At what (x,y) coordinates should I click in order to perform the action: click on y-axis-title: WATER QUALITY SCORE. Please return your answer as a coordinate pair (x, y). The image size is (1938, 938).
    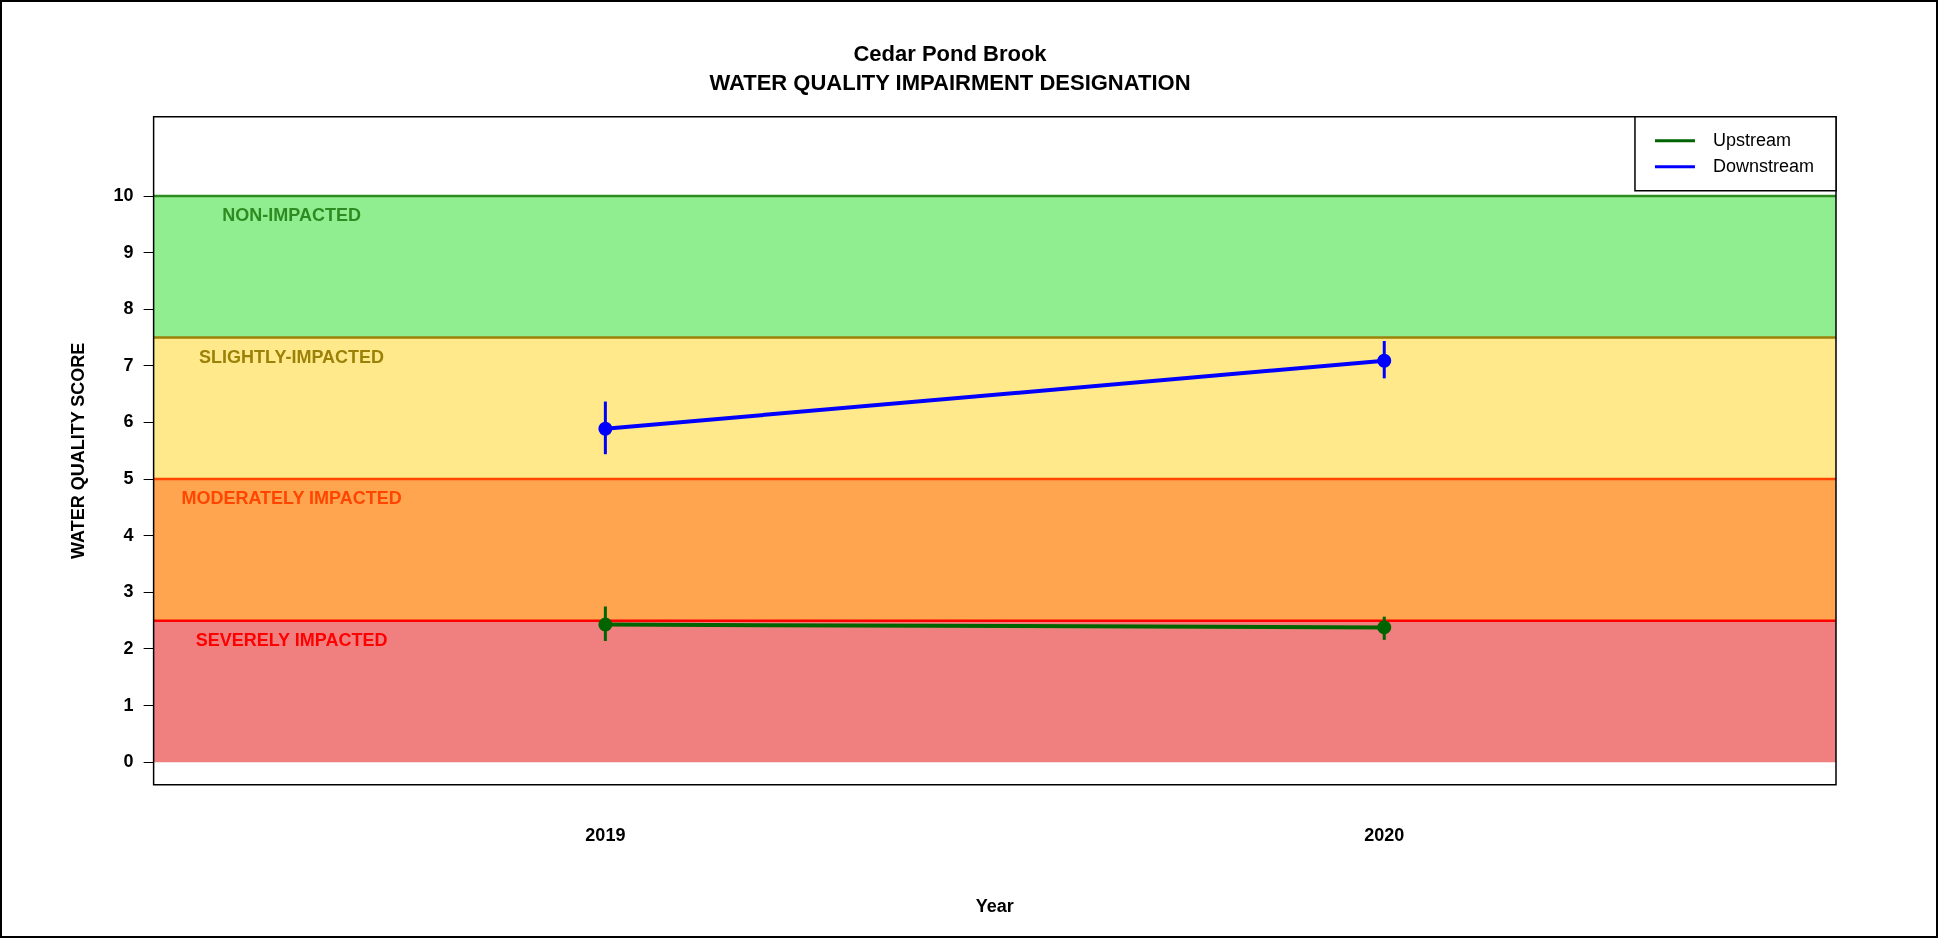
    Looking at the image, I should click on (77, 450).